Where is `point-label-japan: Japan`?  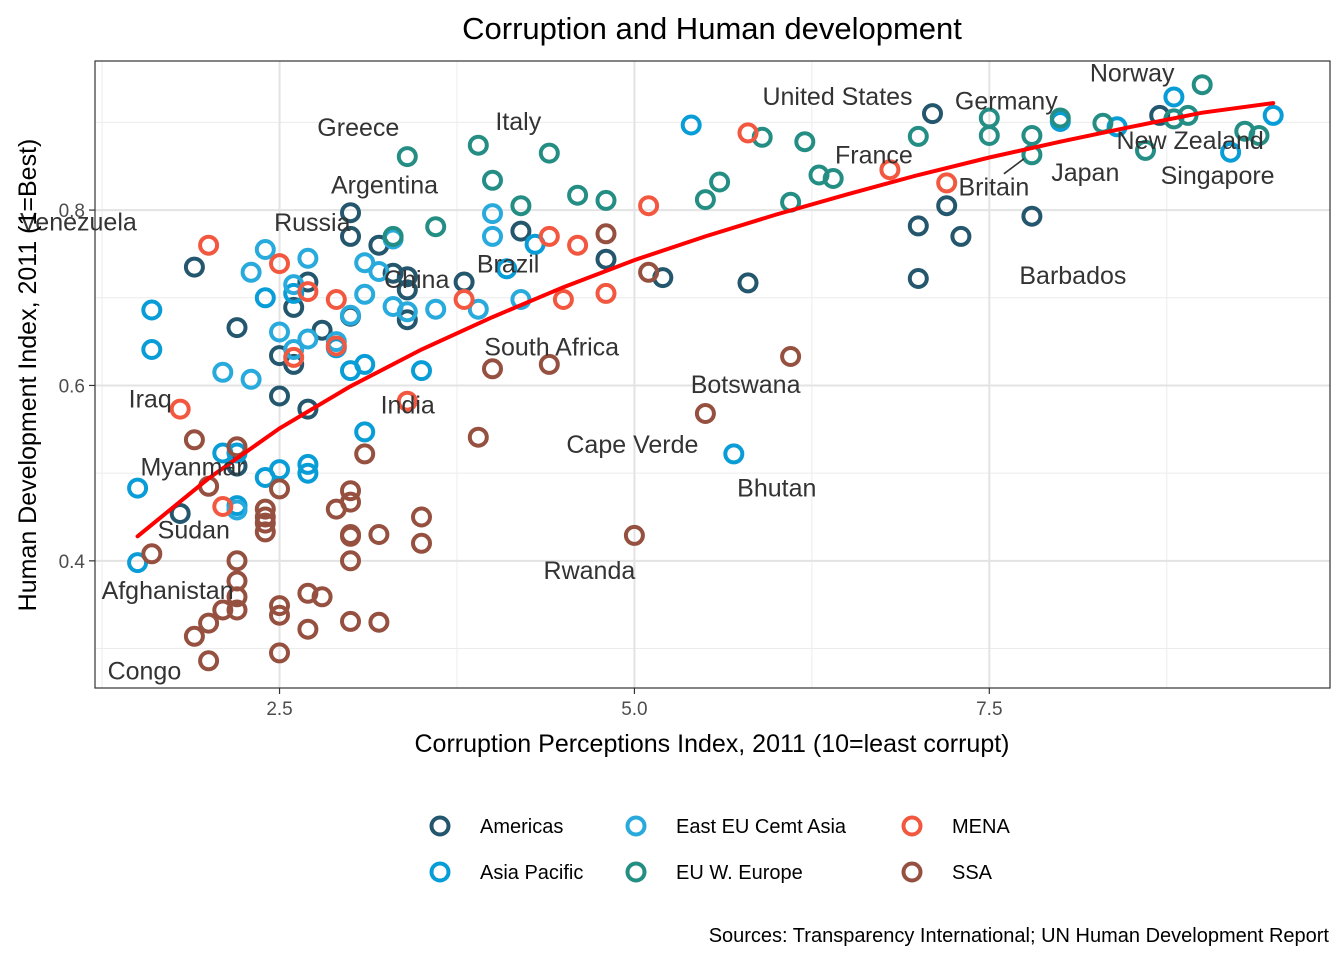
point-label-japan: Japan is located at coordinates (1085, 173).